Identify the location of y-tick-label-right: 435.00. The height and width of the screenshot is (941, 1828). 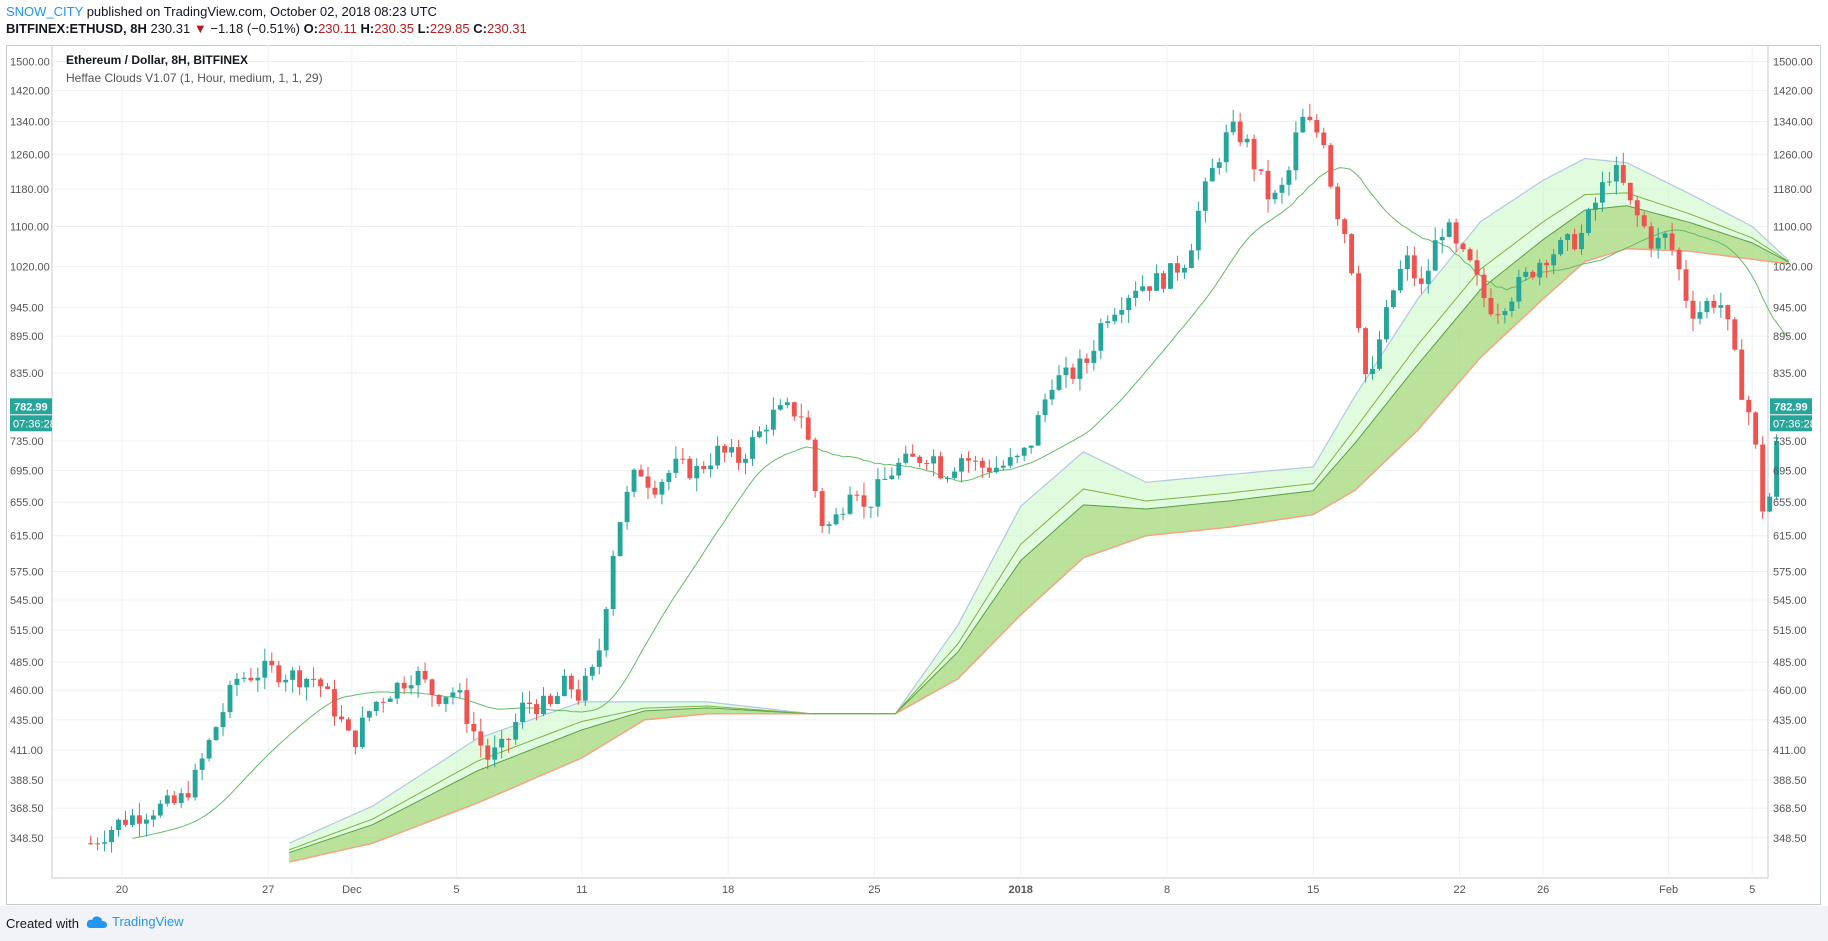
(1790, 721).